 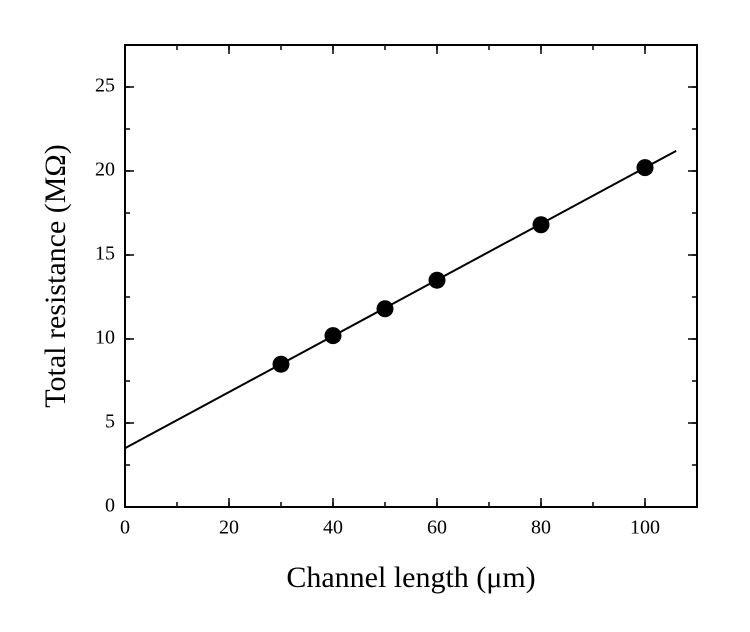 I want to click on y-tick-label: 20, so click(x=105, y=170).